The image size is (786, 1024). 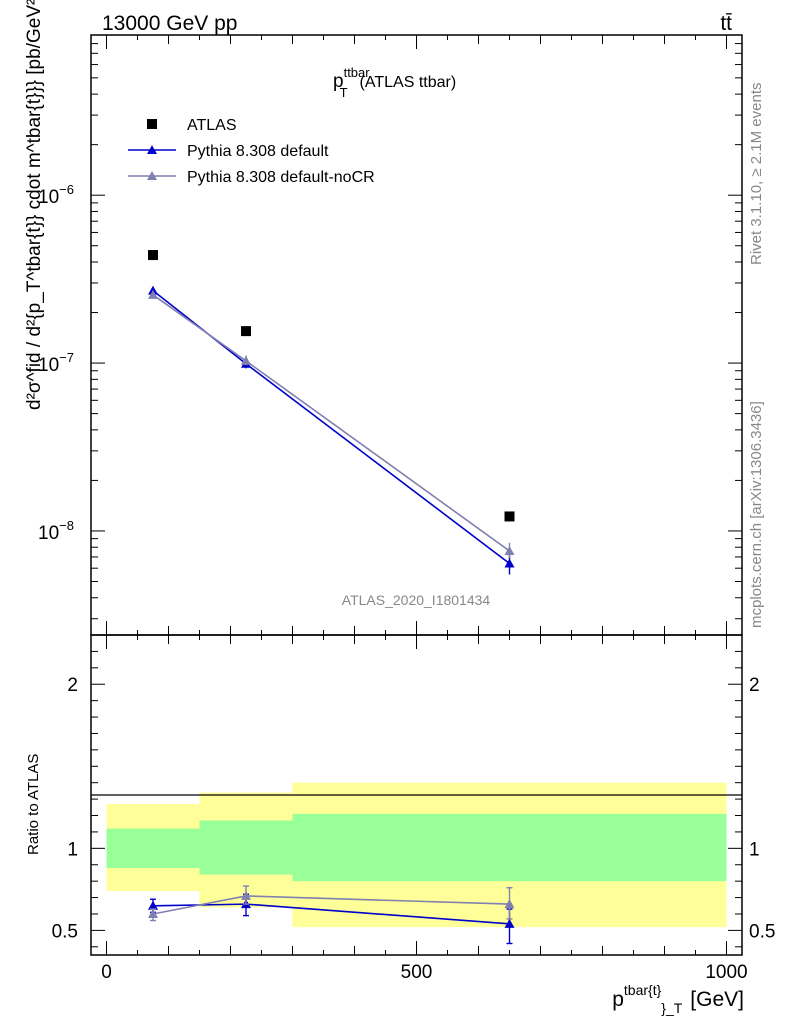 I want to click on xlabel-tail: [GeV], so click(x=717, y=999).